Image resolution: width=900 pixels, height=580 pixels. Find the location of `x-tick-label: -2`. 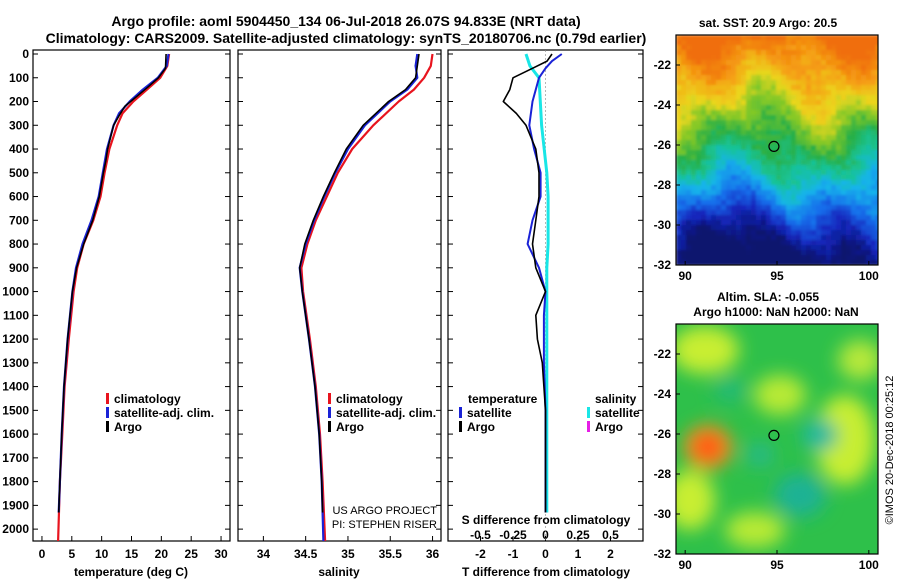

x-tick-label: -2 is located at coordinates (480, 554).